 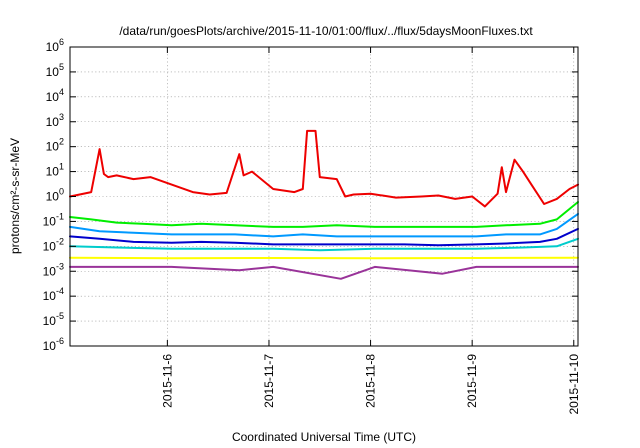 I want to click on x-tick-label: 2015-11-6, so click(x=167, y=381).